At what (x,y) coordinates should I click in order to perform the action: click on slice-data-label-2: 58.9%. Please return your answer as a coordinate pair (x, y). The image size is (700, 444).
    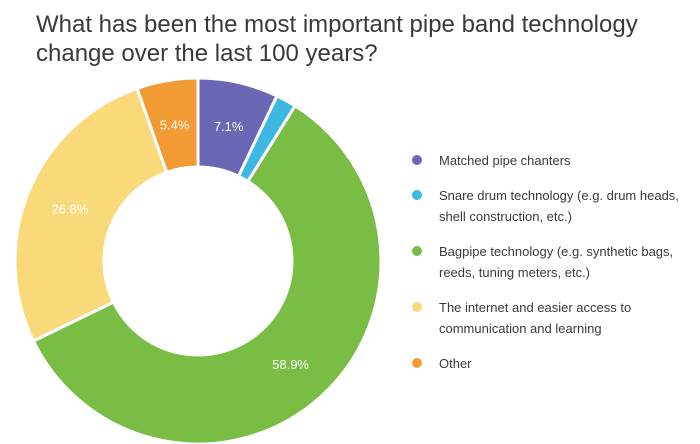
    Looking at the image, I should click on (290, 364).